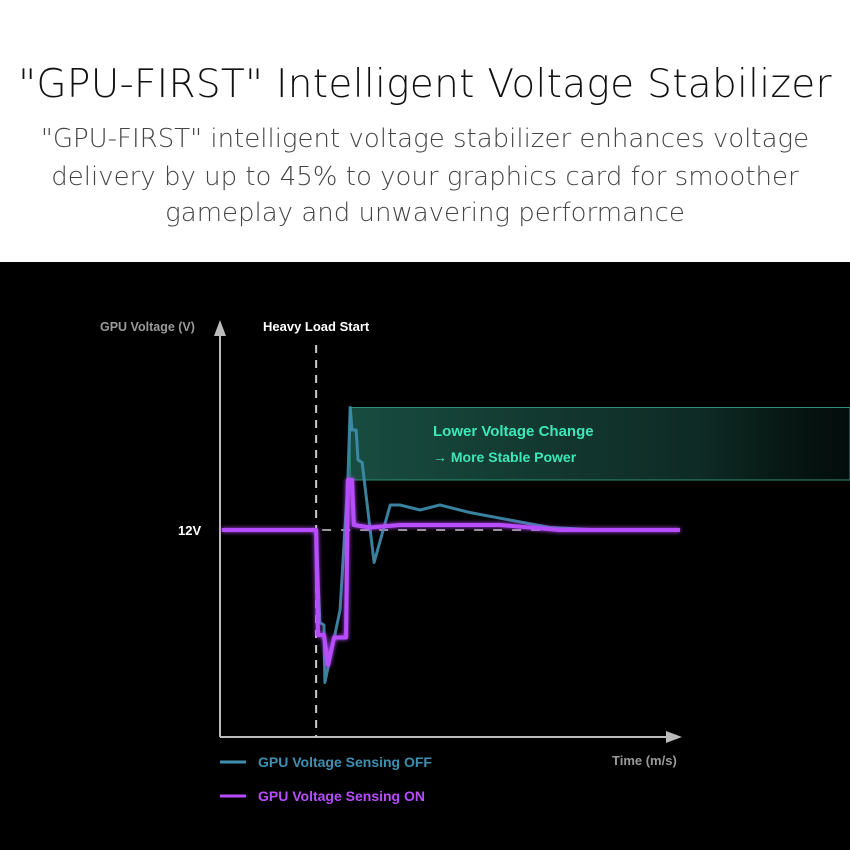  I want to click on heavy-load-label: Heavy Load Start, so click(316, 326).